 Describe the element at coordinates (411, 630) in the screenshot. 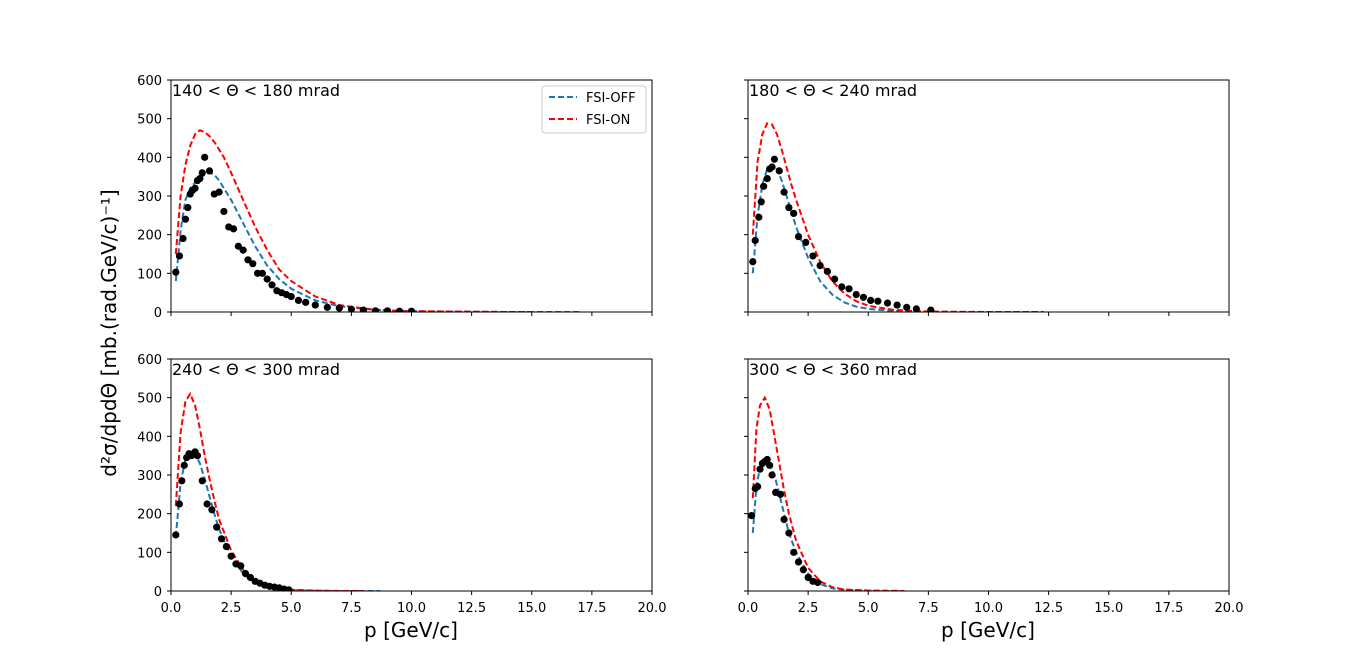

I see `x-axis-label-left: p [GeV/c]` at that location.